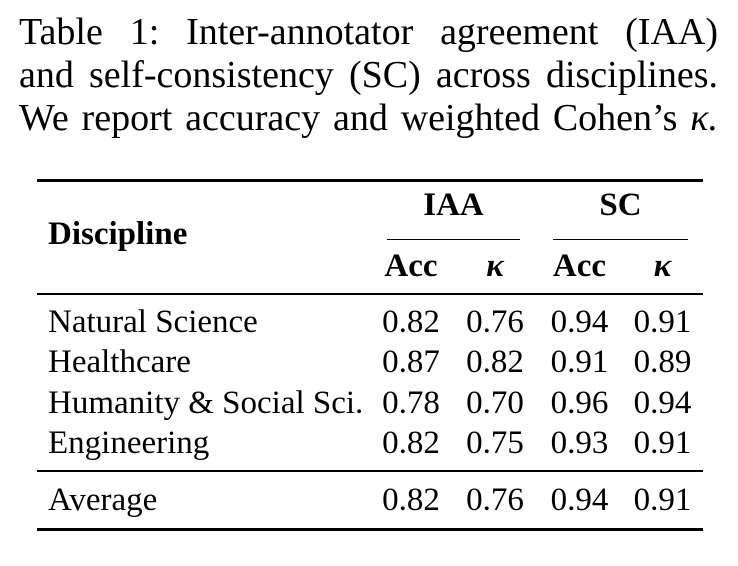  Describe the element at coordinates (579, 266) in the screenshot. I see `column-header-sc-acc: Acc` at that location.